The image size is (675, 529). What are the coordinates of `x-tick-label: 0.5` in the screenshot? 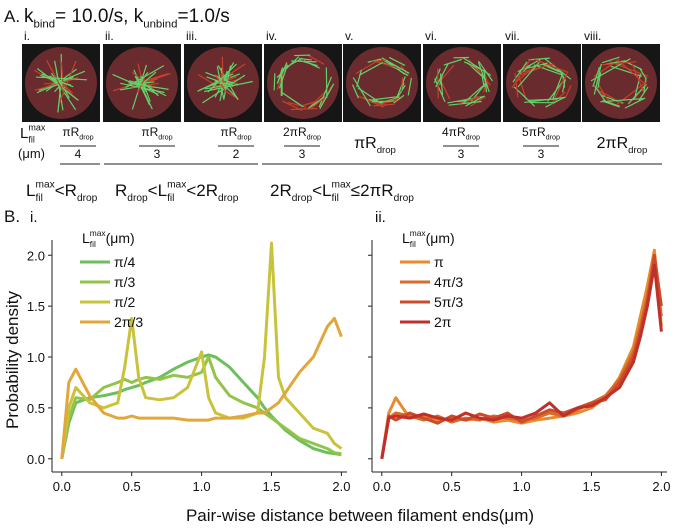 It's located at (132, 486).